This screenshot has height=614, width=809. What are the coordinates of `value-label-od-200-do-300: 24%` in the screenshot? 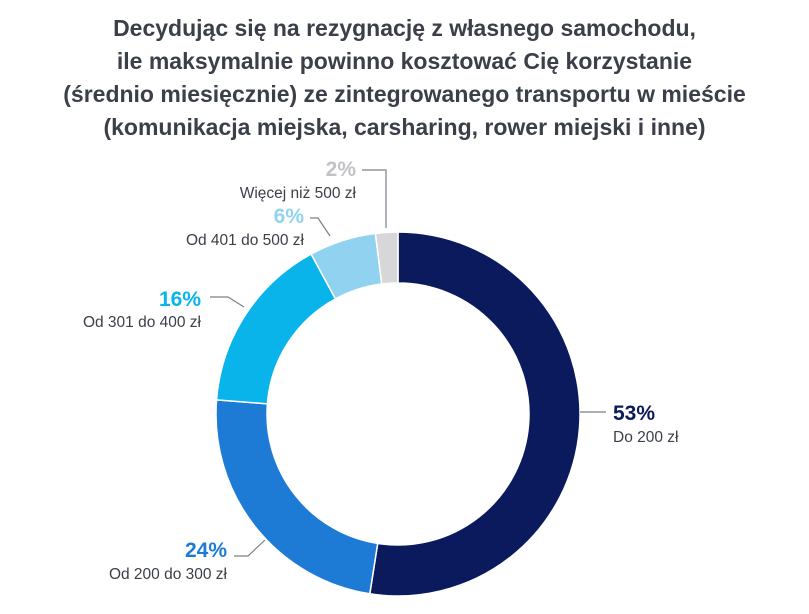 It's located at (206, 550).